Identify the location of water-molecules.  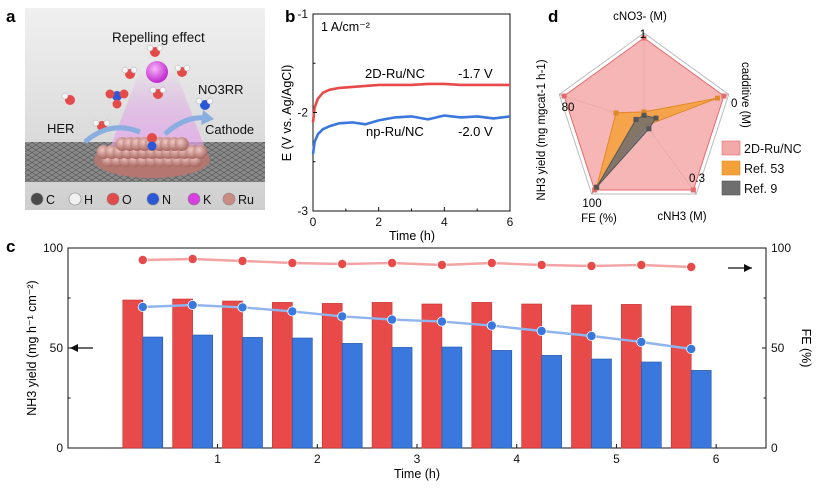
(156, 71).